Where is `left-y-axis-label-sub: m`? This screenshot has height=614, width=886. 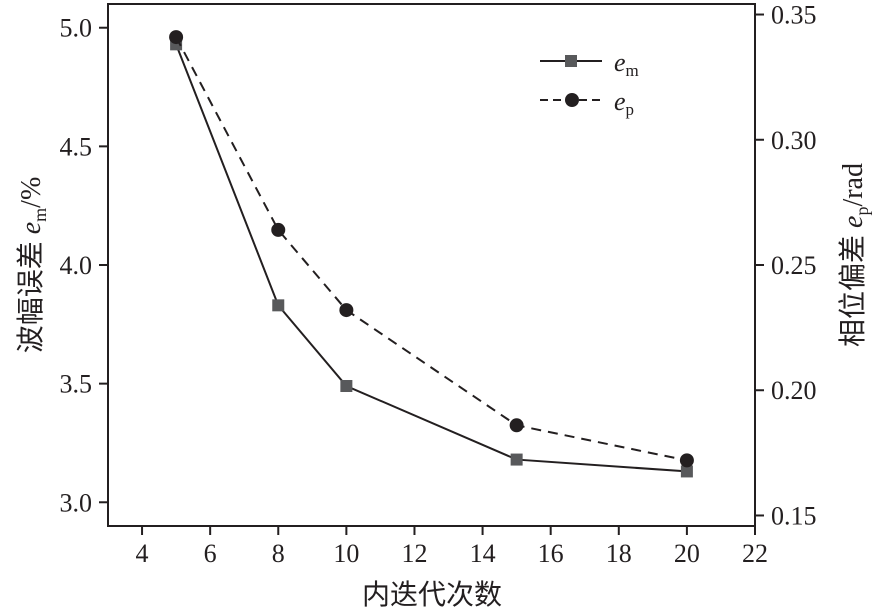 left-y-axis-label-sub: m is located at coordinates (40, 215).